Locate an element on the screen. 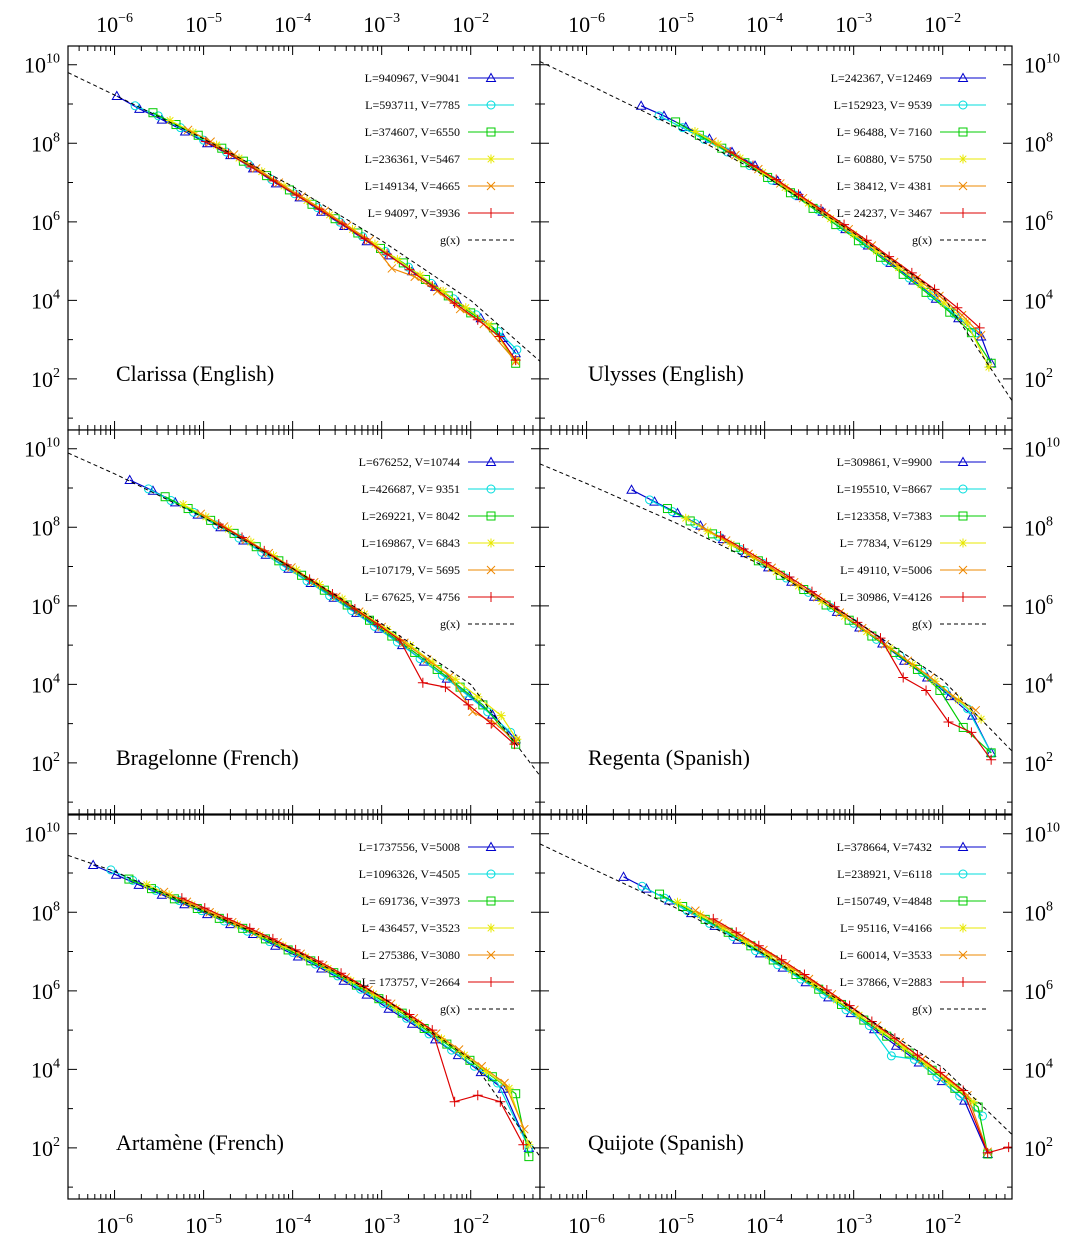 Image resolution: width=1075 pixels, height=1239 pixels. x-tick-label: 10⁻³ is located at coordinates (381, 1225).